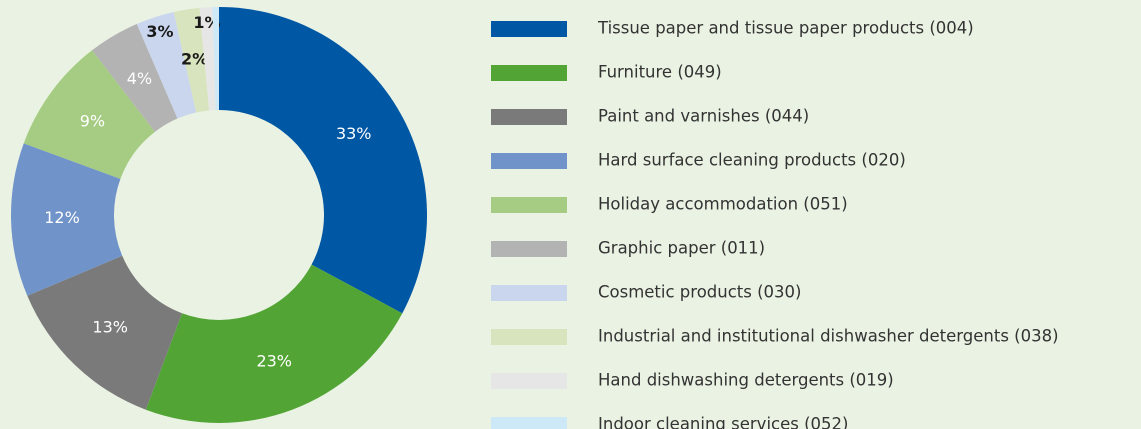 This screenshot has height=429, width=1141. I want to click on data-label: 12%, so click(62, 217).